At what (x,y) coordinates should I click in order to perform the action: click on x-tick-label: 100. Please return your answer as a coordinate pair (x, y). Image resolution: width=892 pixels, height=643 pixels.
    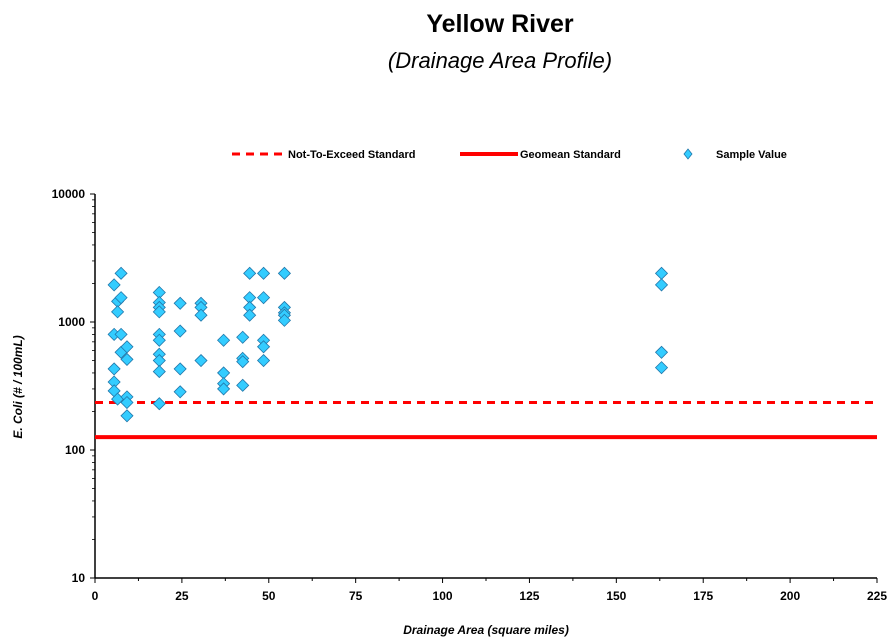
    Looking at the image, I should click on (443, 596).